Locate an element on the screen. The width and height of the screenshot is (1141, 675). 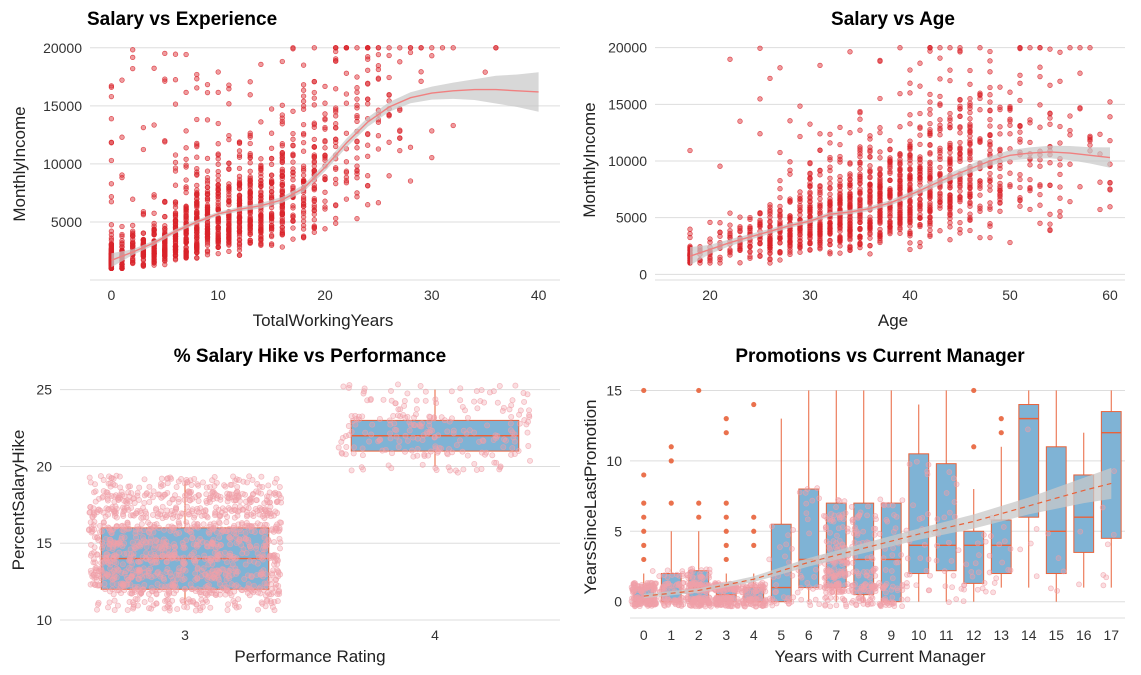
x-tick-label: 20 is located at coordinates (710, 295).